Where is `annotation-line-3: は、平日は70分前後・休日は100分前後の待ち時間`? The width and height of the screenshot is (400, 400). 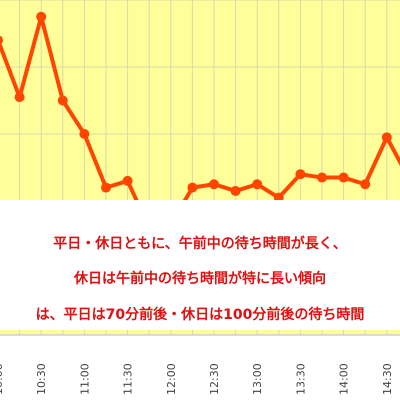 annotation-line-3: は、平日は70分前後・休日は100分前後の待ち時間 is located at coordinates (200, 314).